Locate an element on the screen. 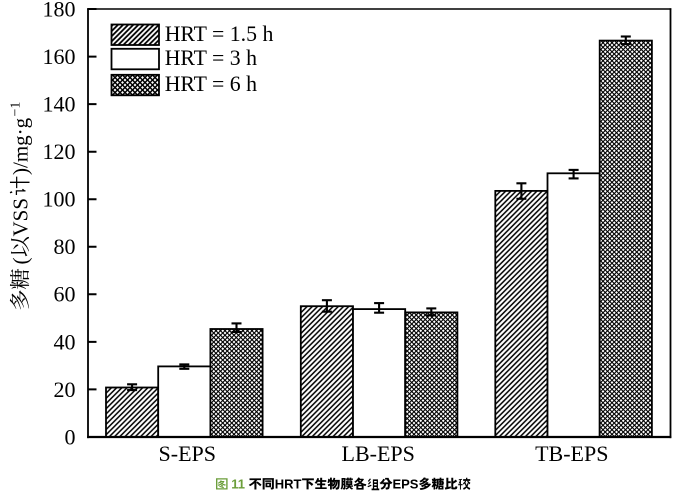 This screenshot has width=687, height=498. svg-text: 180 is located at coordinates (59, 10).